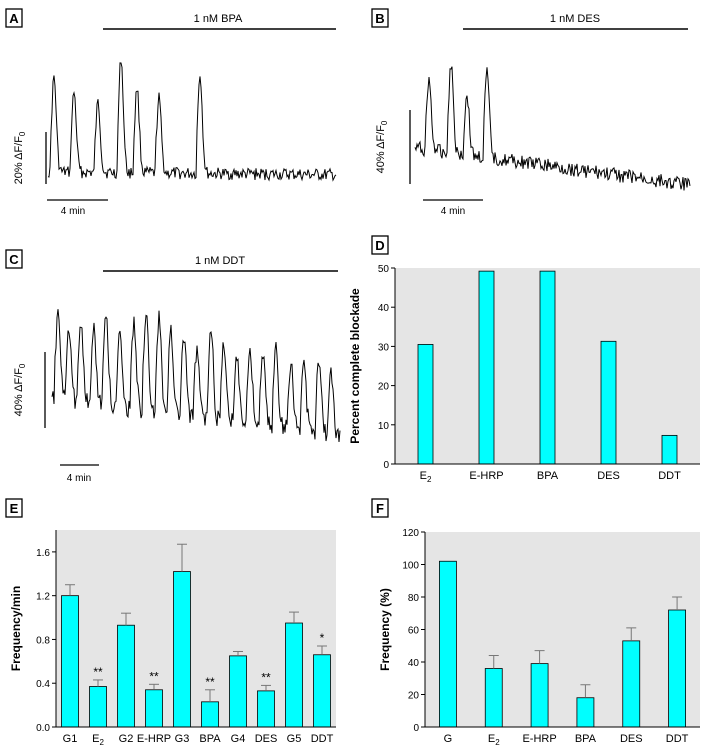 The image size is (708, 750). Describe the element at coordinates (384, 269) in the screenshot. I see `panel-d-y-tick-label: 50` at that location.